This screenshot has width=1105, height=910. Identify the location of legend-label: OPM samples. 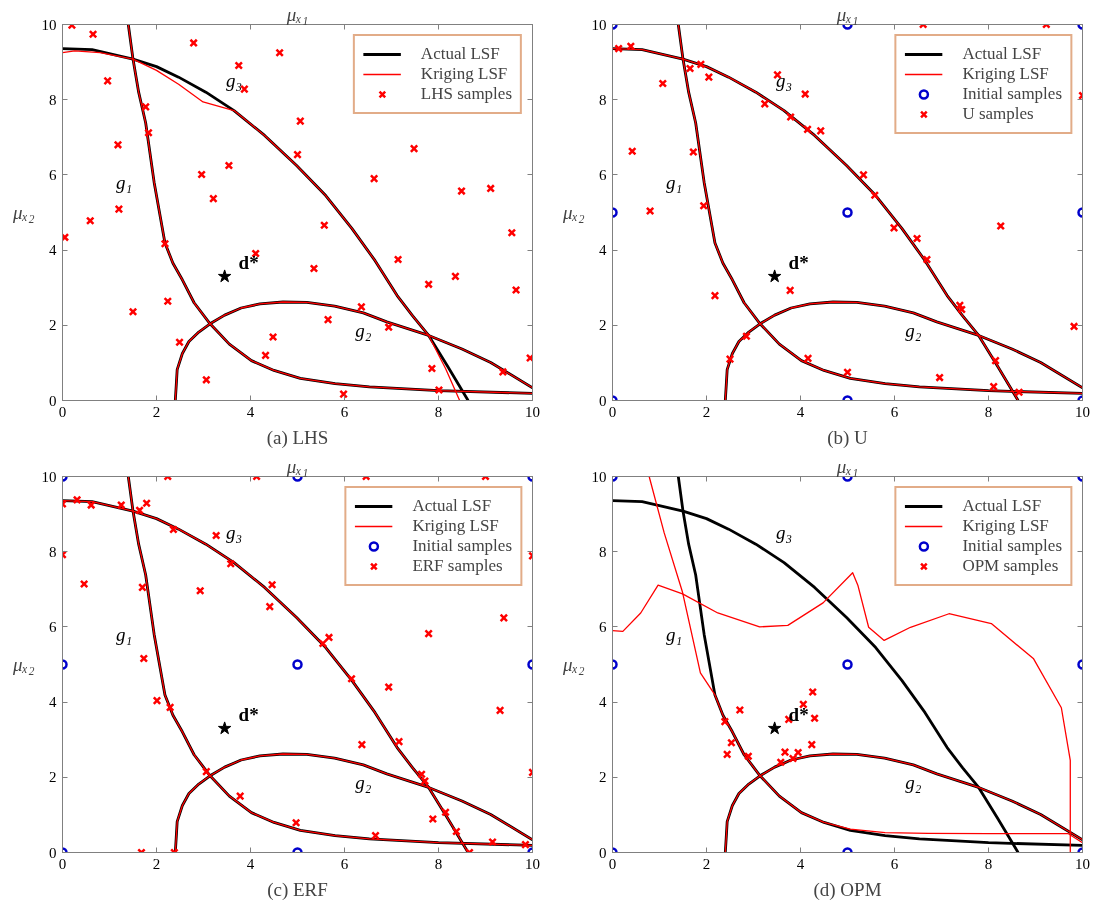
(1010, 566).